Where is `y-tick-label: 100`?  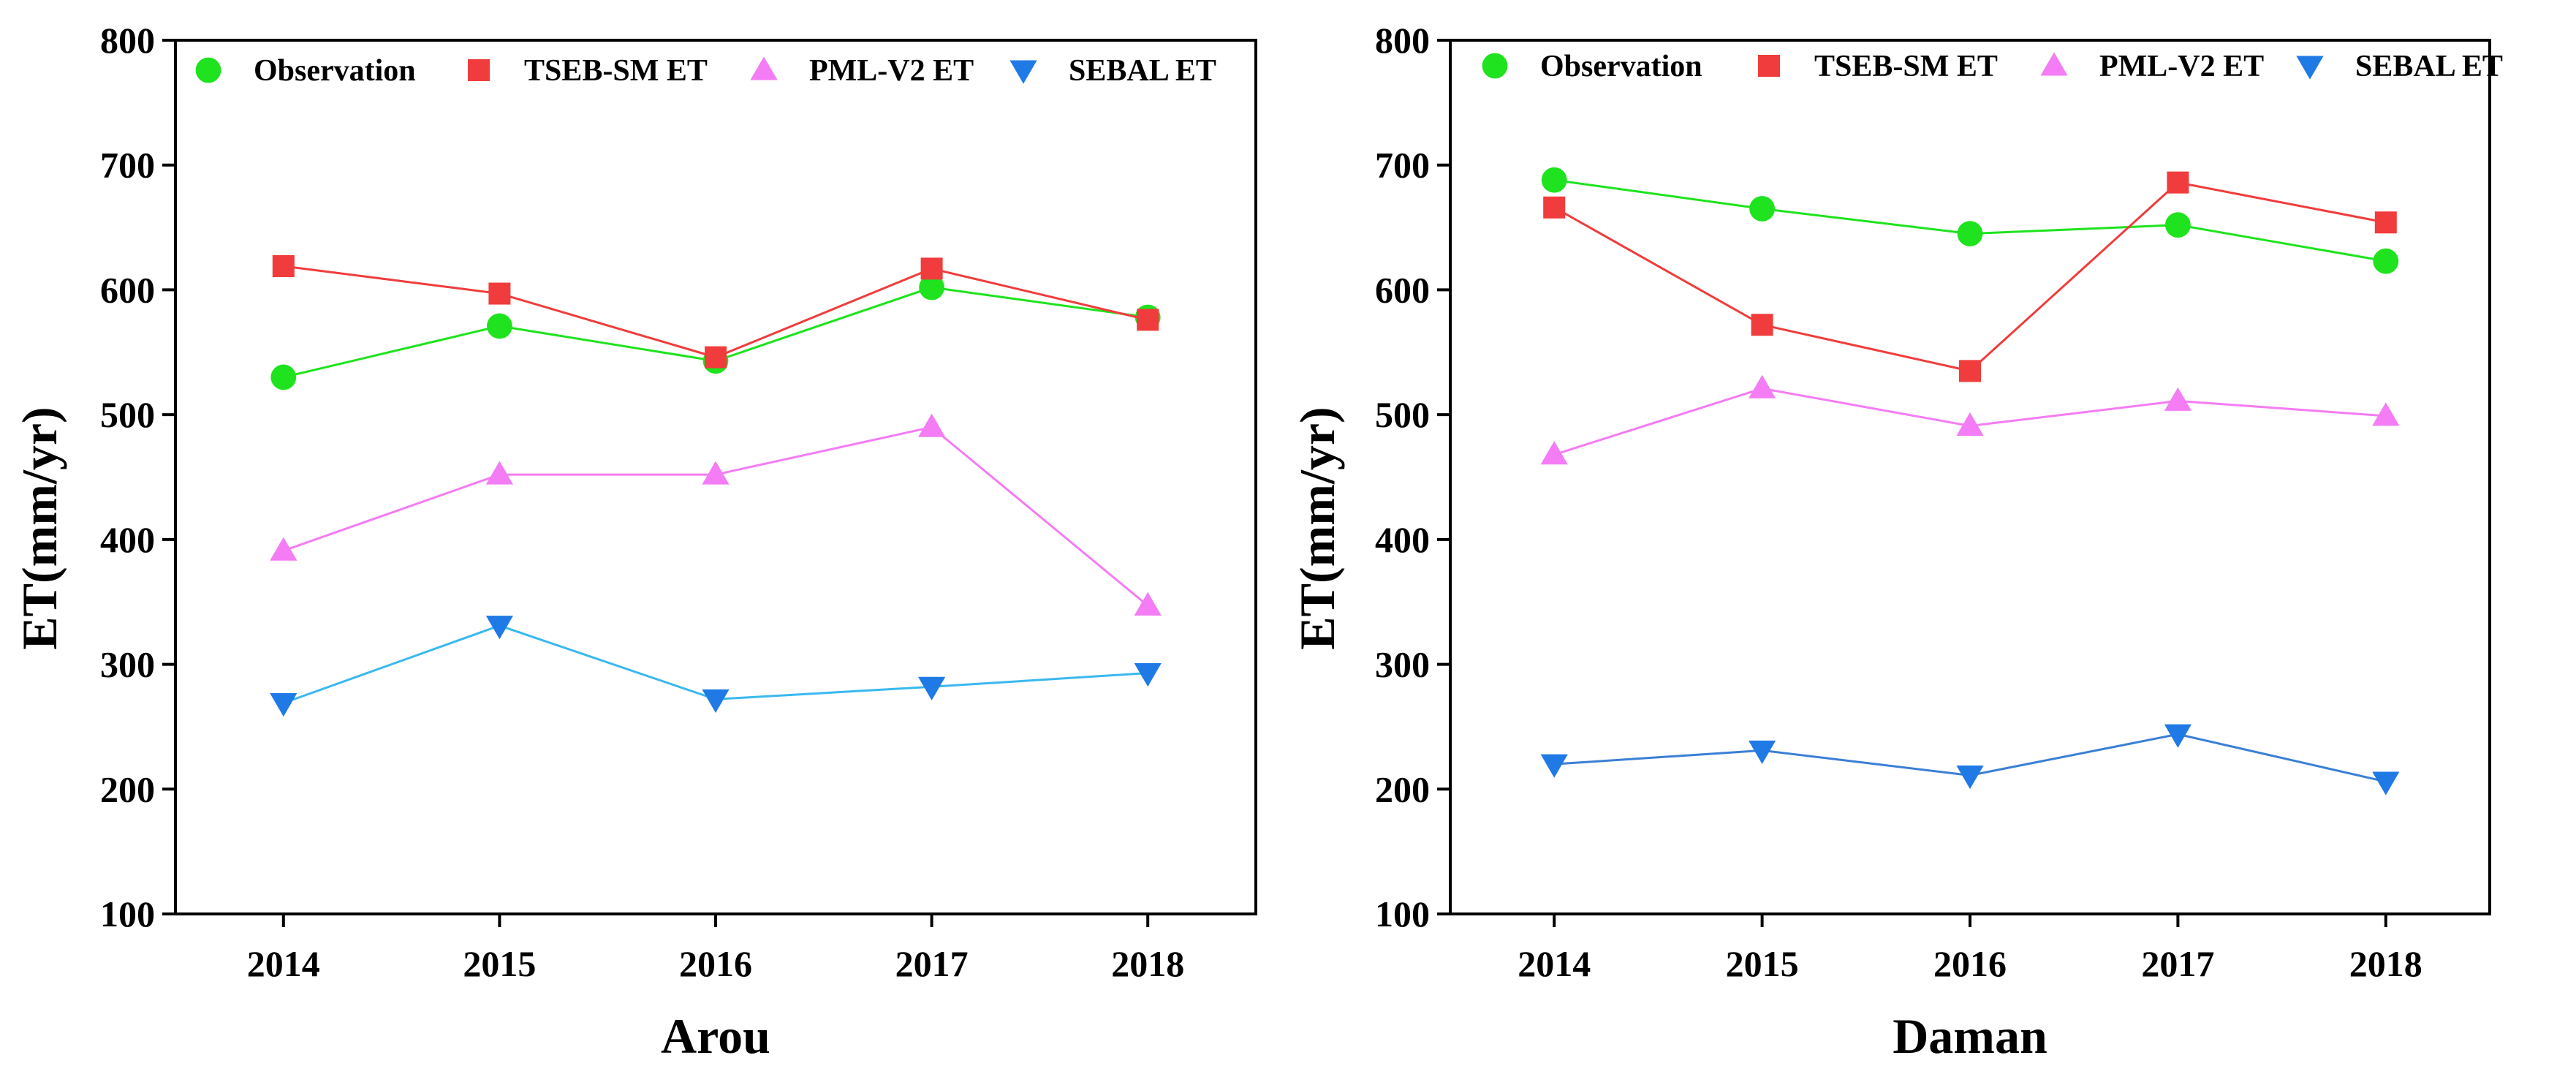 y-tick-label: 100 is located at coordinates (1402, 913).